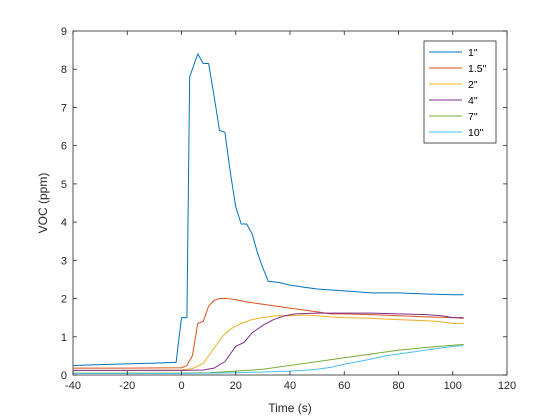  I want to click on y-axis-label: VOC (ppm), so click(43, 203).